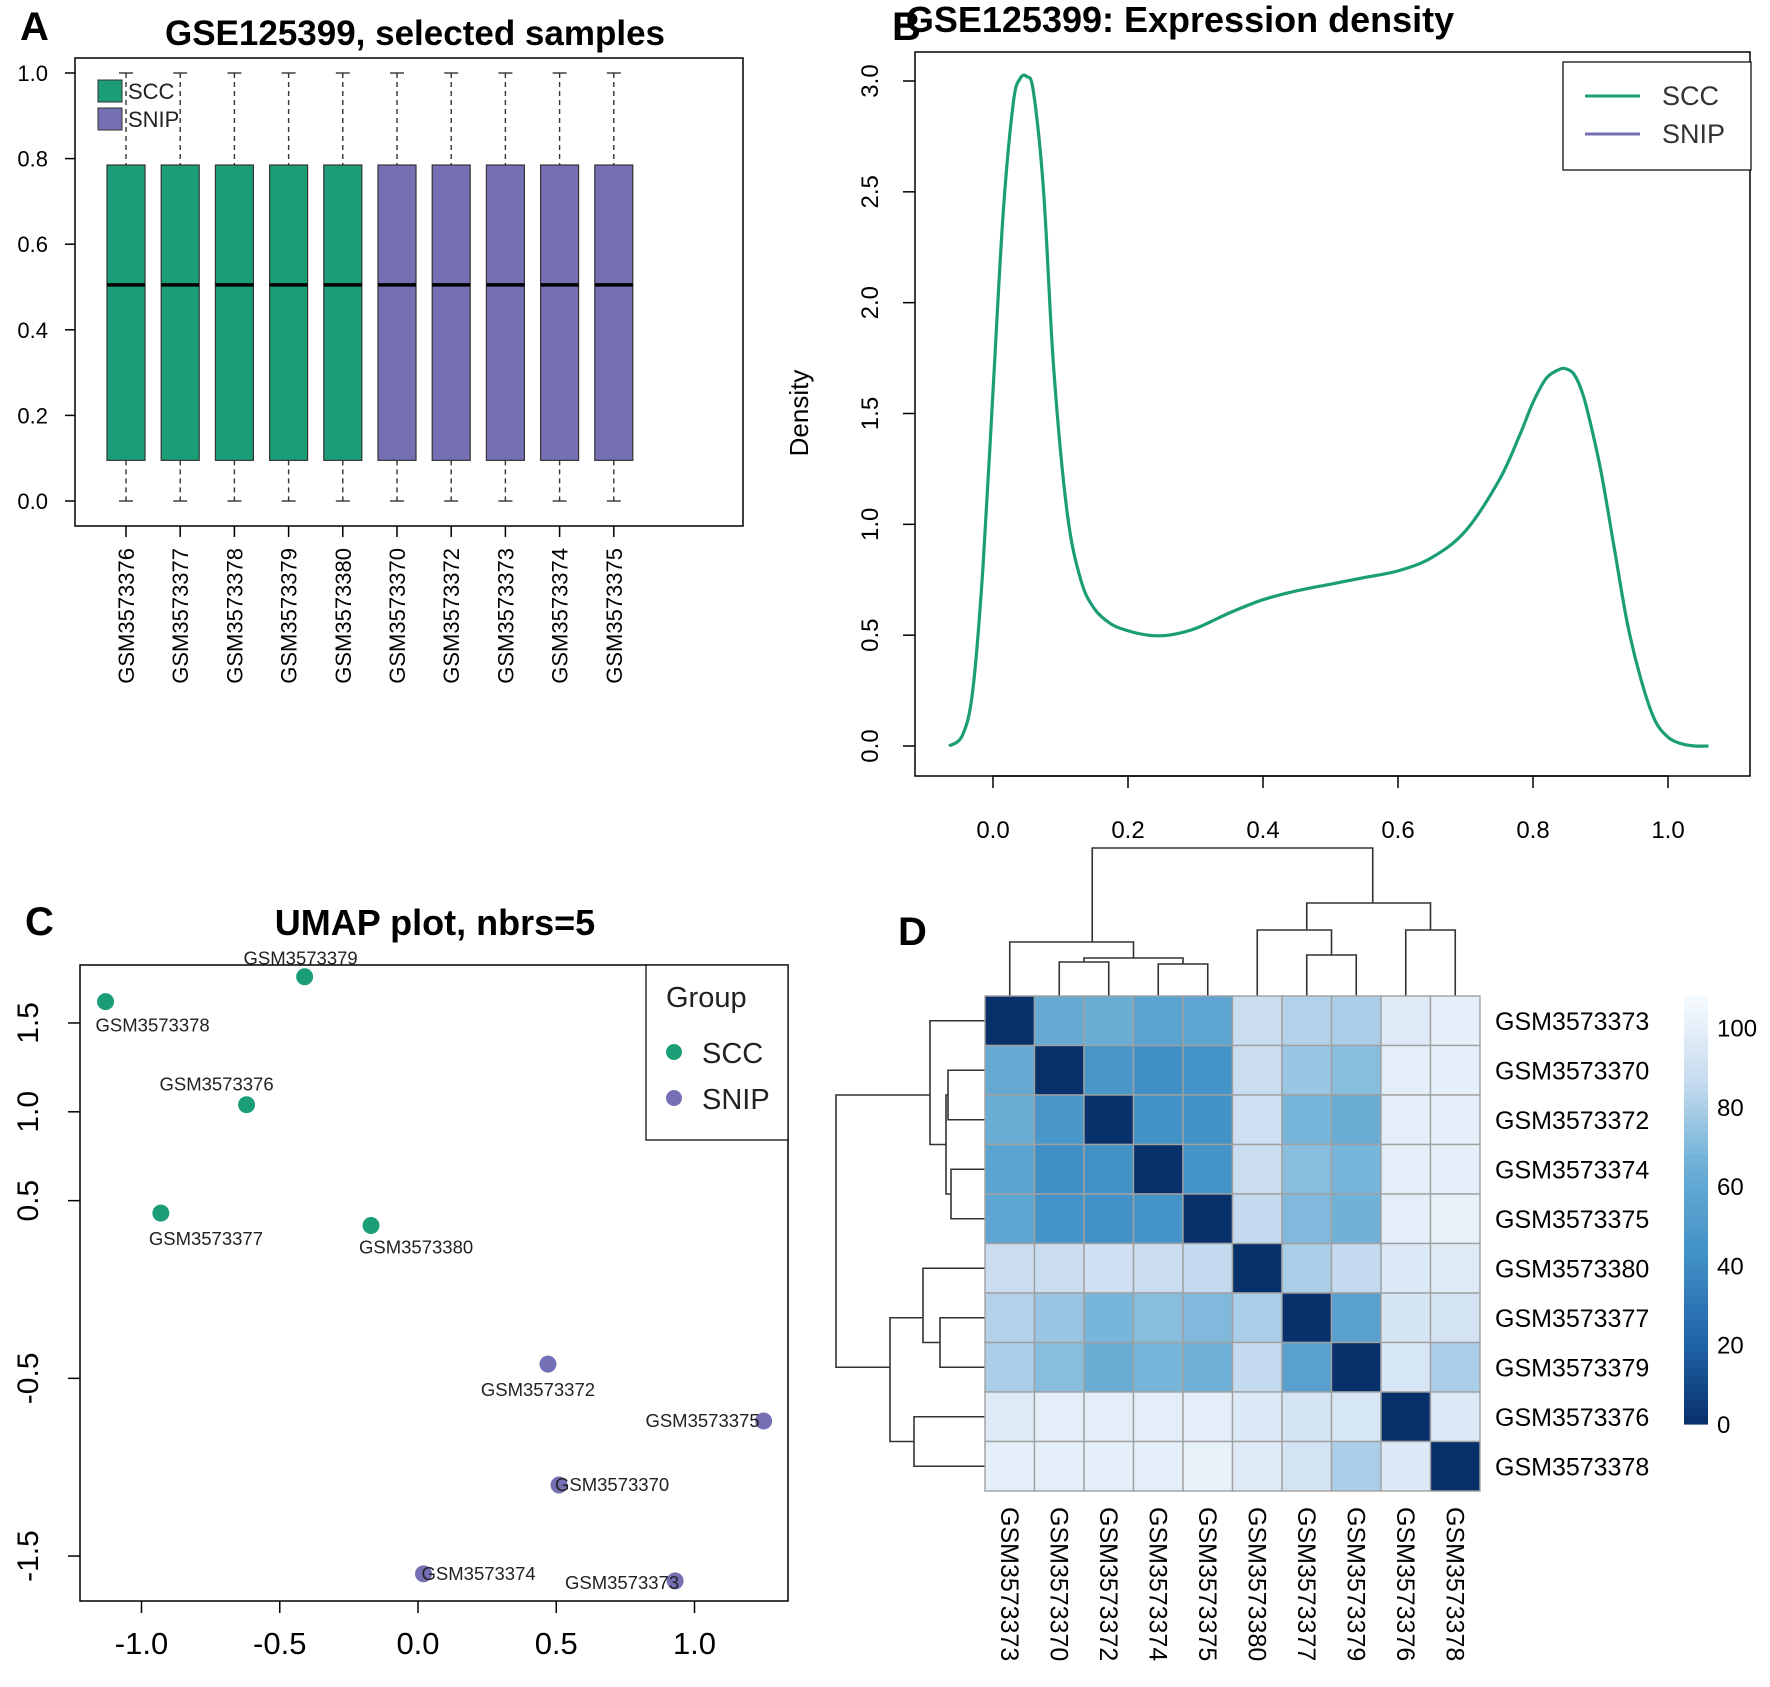 The image size is (1770, 1687). What do you see at coordinates (1730, 1187) in the screenshot?
I see `colorbar-tick-label: 60` at bounding box center [1730, 1187].